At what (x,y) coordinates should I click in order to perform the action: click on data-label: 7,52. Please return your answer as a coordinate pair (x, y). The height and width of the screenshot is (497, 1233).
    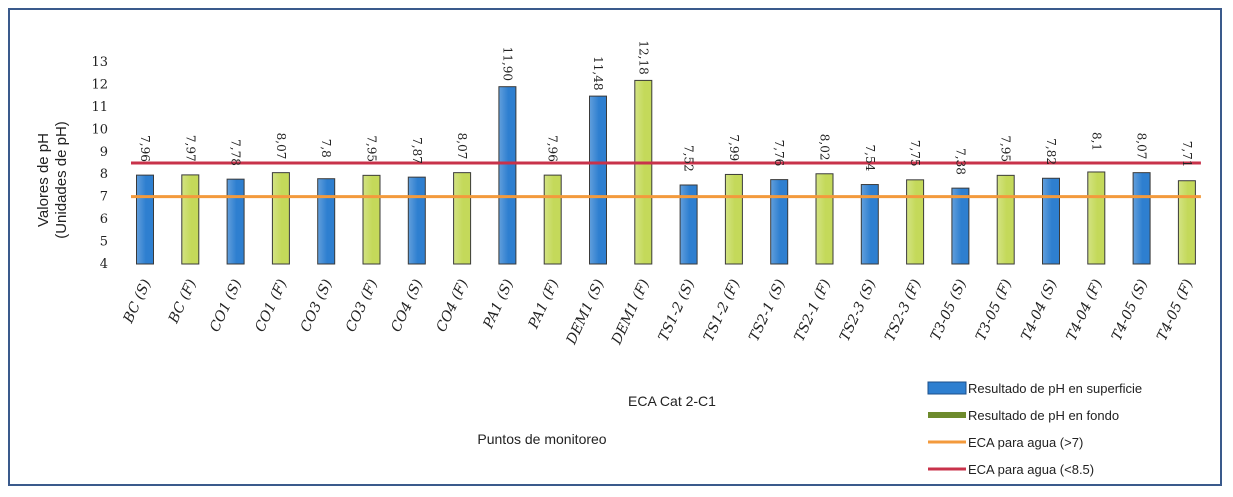
    Looking at the image, I should click on (689, 158).